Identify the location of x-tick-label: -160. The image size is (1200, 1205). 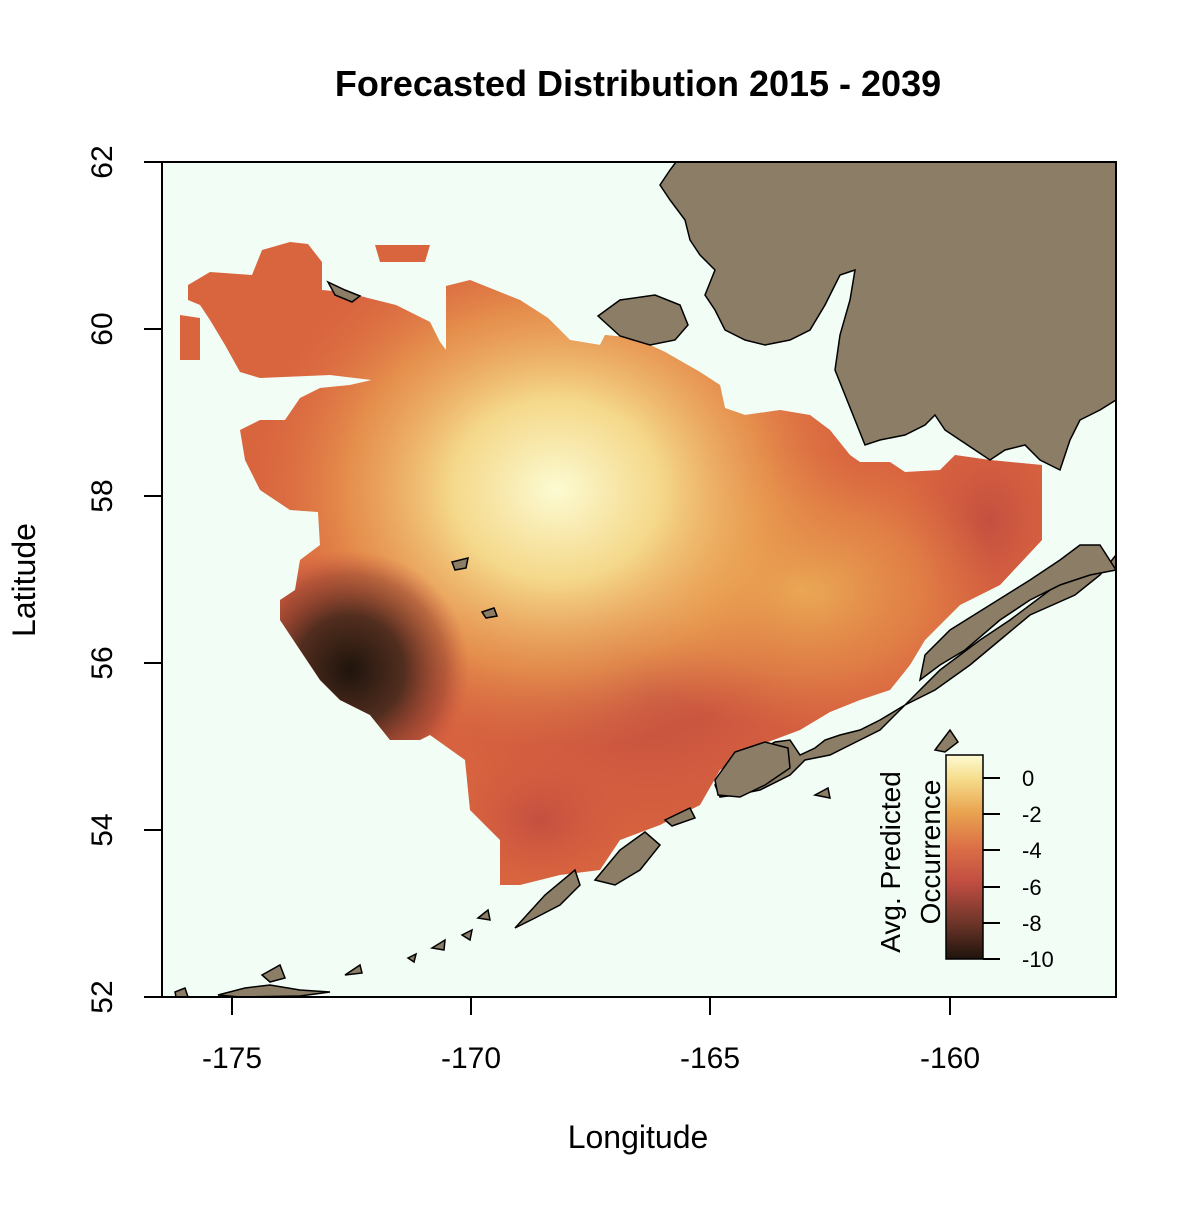
(950, 1058).